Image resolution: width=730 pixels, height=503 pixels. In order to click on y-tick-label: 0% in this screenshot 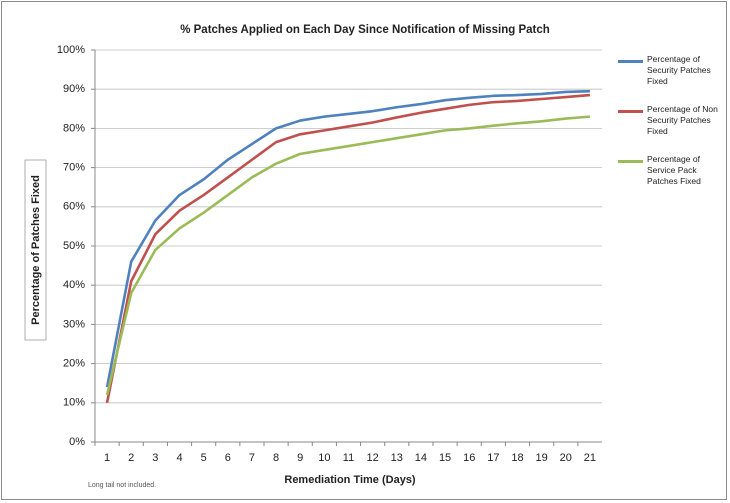, I will do `click(77, 442)`.